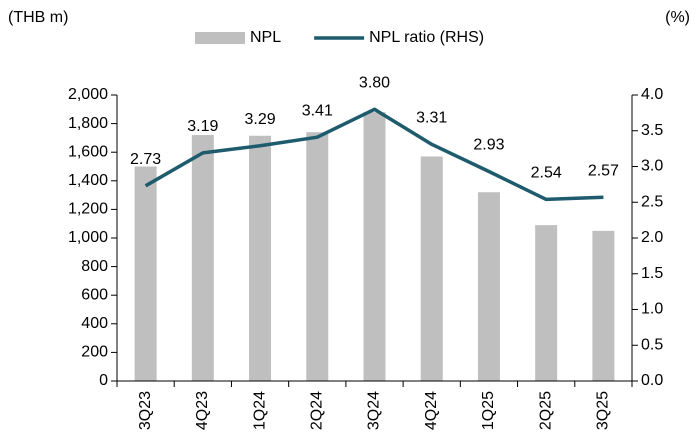  Describe the element at coordinates (317, 110) in the screenshot. I see `data-label: 3.41` at that location.